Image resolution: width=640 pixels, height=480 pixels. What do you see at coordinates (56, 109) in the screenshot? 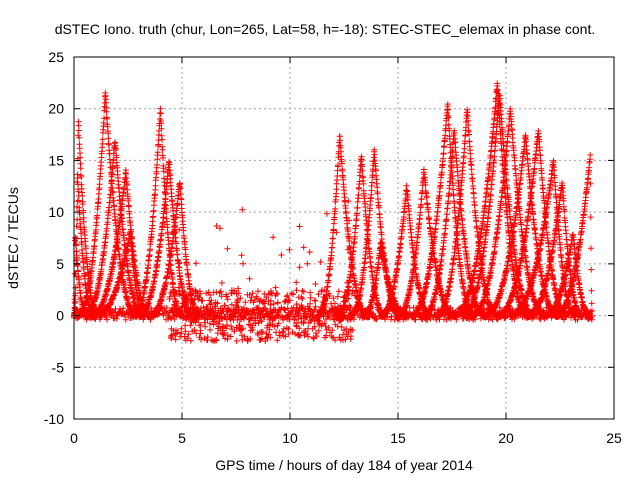
I see `y-tick-label: 20` at bounding box center [56, 109].